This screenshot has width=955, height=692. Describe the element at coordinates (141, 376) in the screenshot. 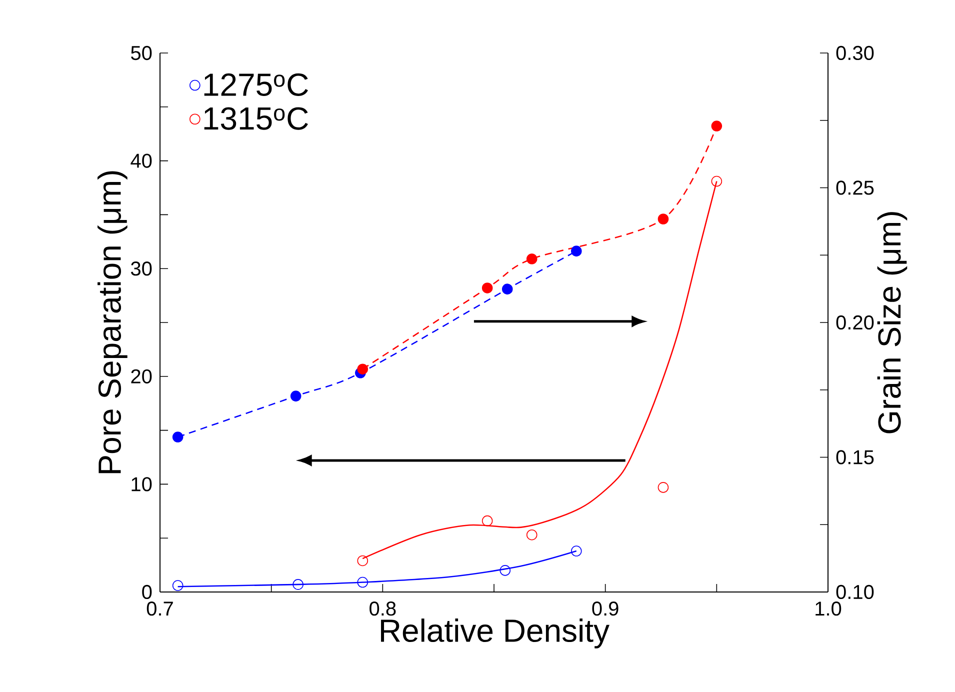

I see `y-tick-label: 20` at that location.